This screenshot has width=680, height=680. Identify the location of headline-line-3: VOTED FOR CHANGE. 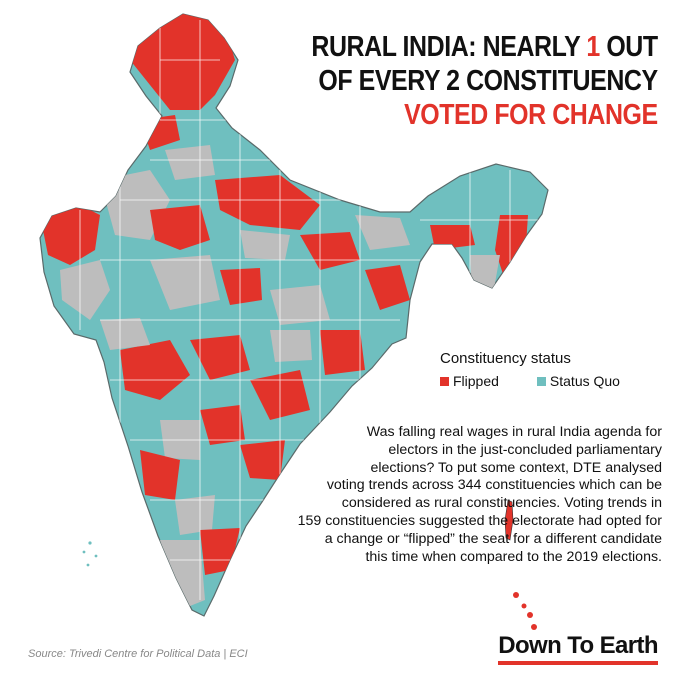
(531, 115).